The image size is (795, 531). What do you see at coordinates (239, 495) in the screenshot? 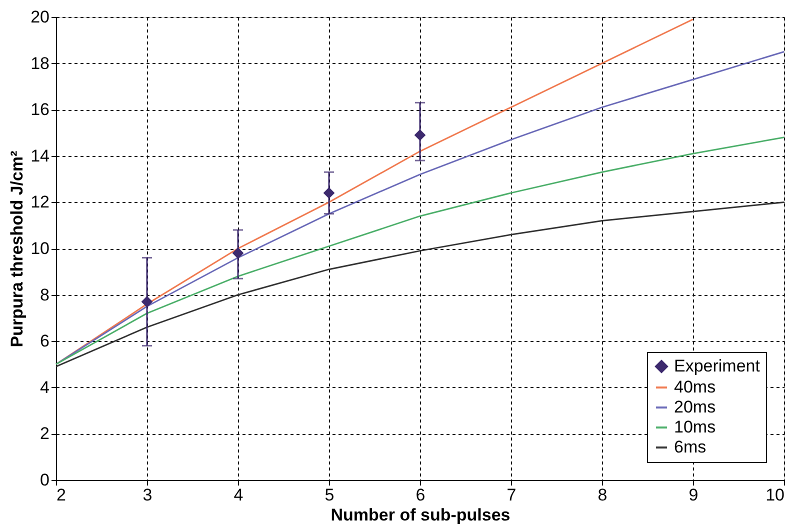
I see `x-tick-label: 4` at bounding box center [239, 495].